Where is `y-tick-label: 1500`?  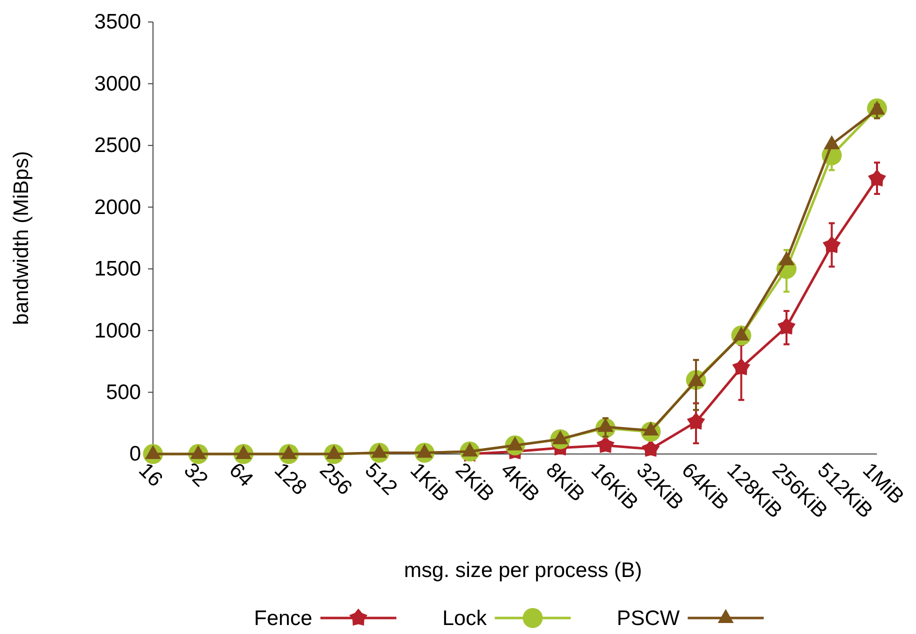
y-tick-label: 1500 is located at coordinates (117, 269).